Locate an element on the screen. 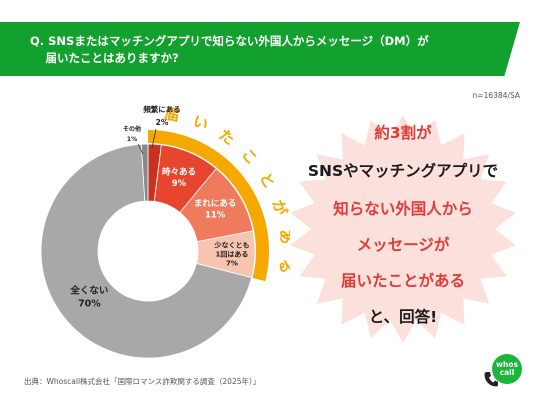  svg-text: が is located at coordinates (279, 208).